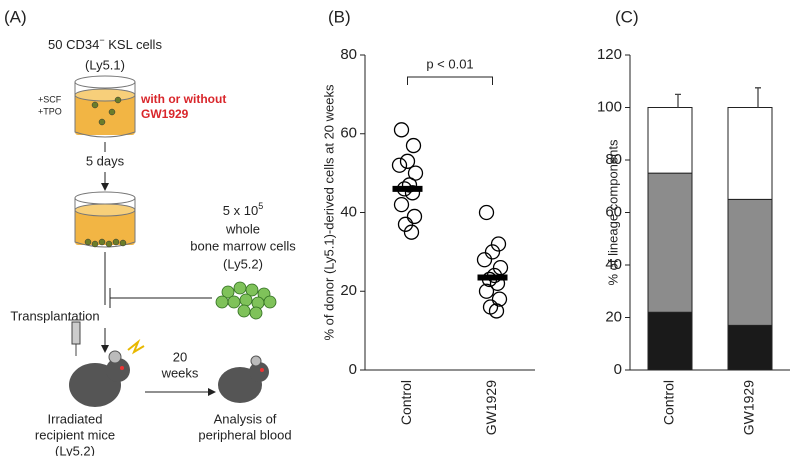 The width and height of the screenshot is (798, 456). Describe the element at coordinates (449, 63) in the screenshot. I see `annotation: p < 0.01` at that location.